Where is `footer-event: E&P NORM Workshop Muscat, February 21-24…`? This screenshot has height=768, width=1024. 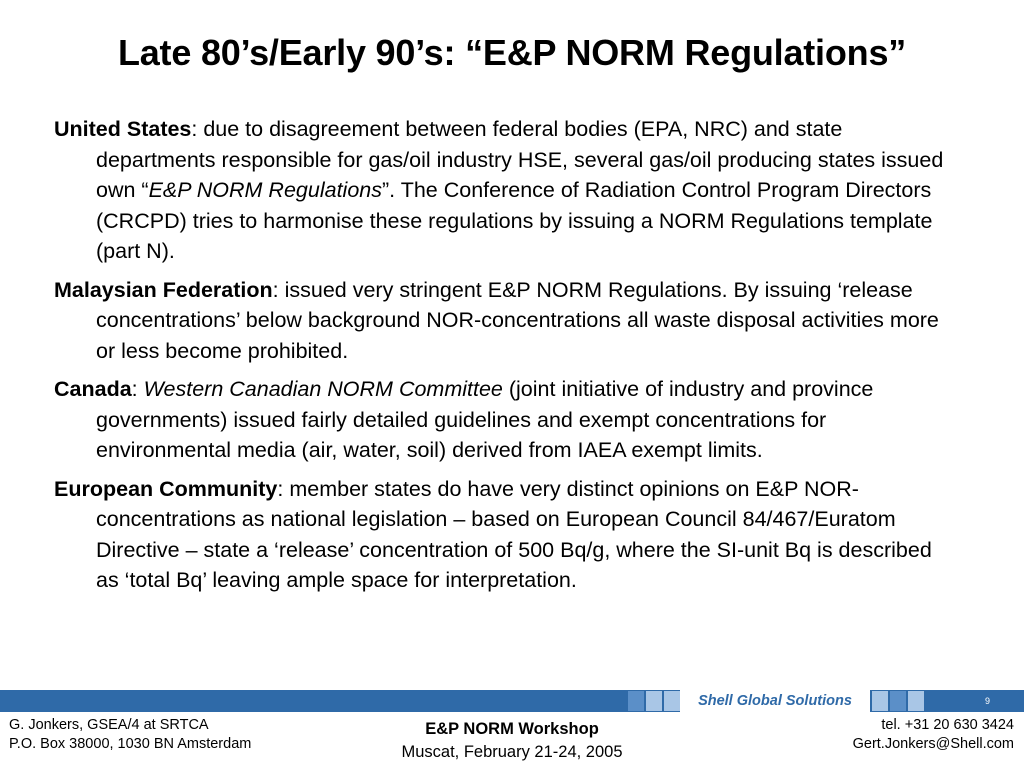 footer-event: E&P NORM Workshop Muscat, February 21-24… is located at coordinates (512, 741).